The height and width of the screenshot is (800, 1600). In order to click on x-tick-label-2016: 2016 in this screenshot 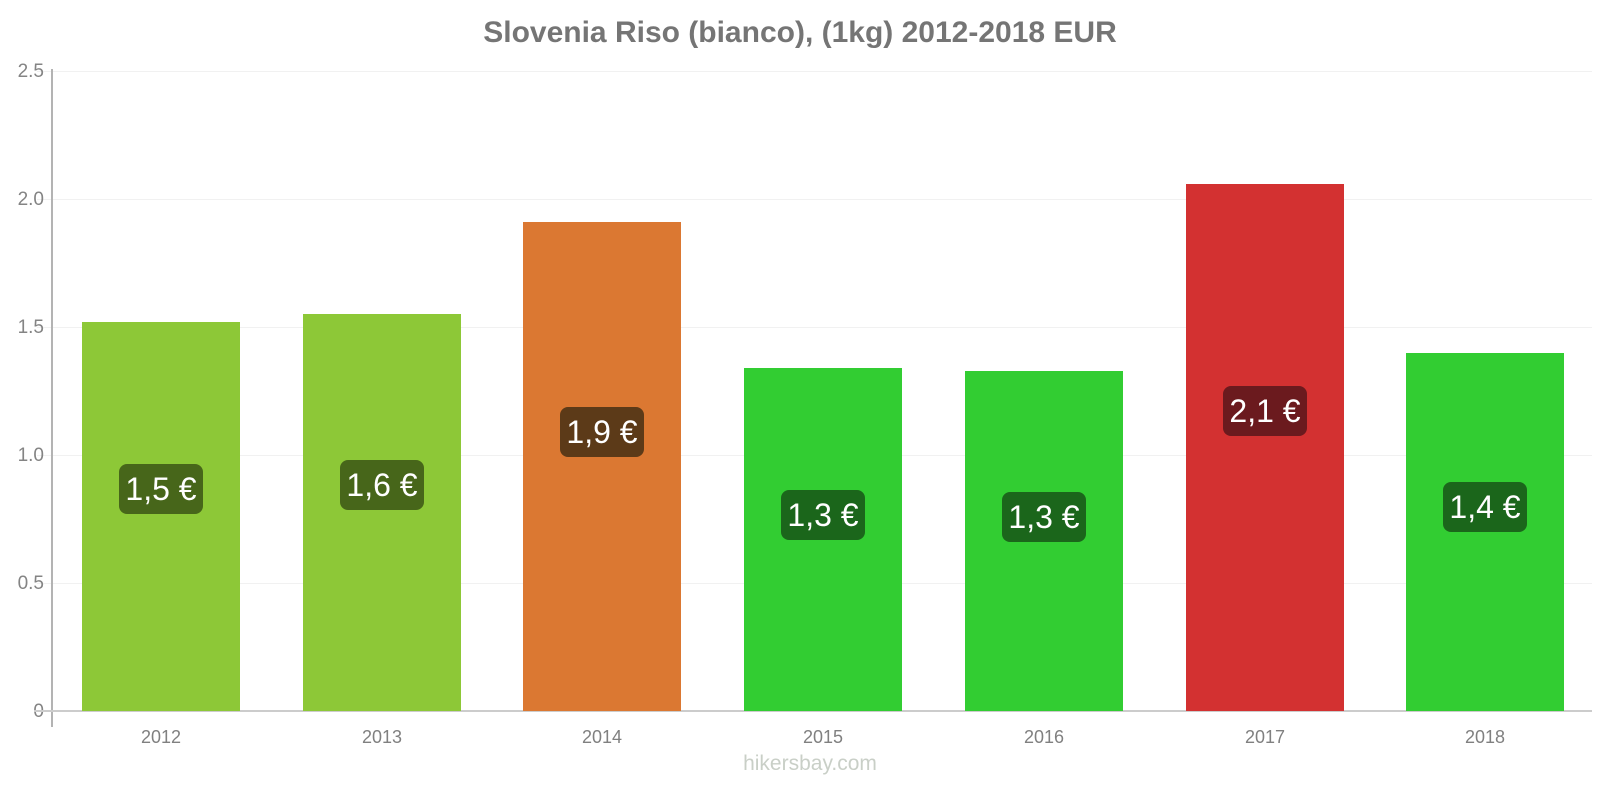, I will do `click(1044, 737)`.